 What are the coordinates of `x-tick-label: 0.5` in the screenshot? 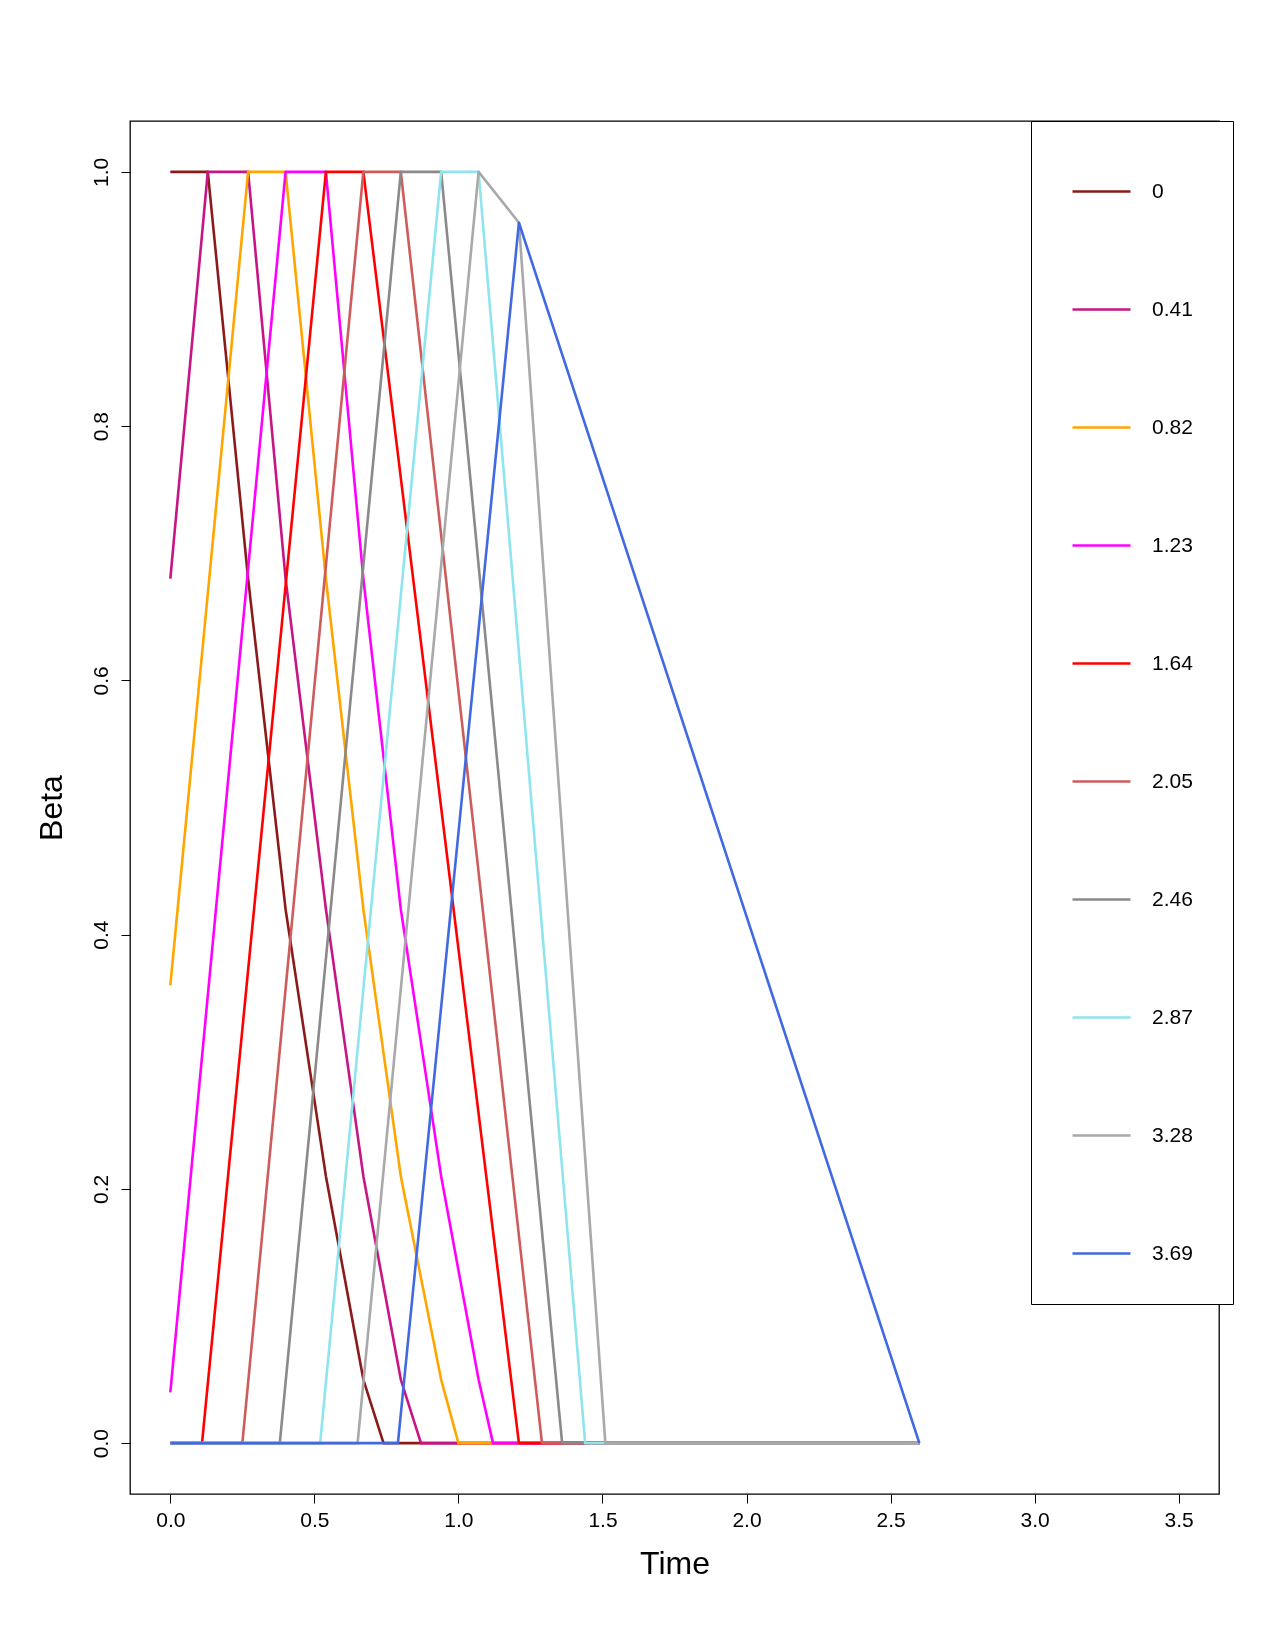 It's located at (315, 1519).